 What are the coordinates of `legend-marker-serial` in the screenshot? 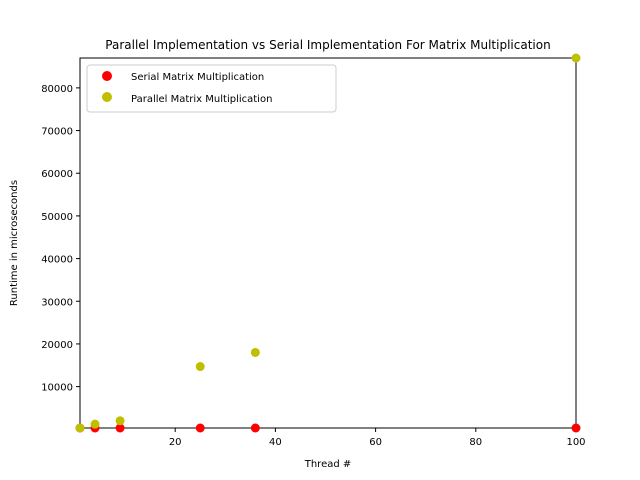 It's located at (107, 76).